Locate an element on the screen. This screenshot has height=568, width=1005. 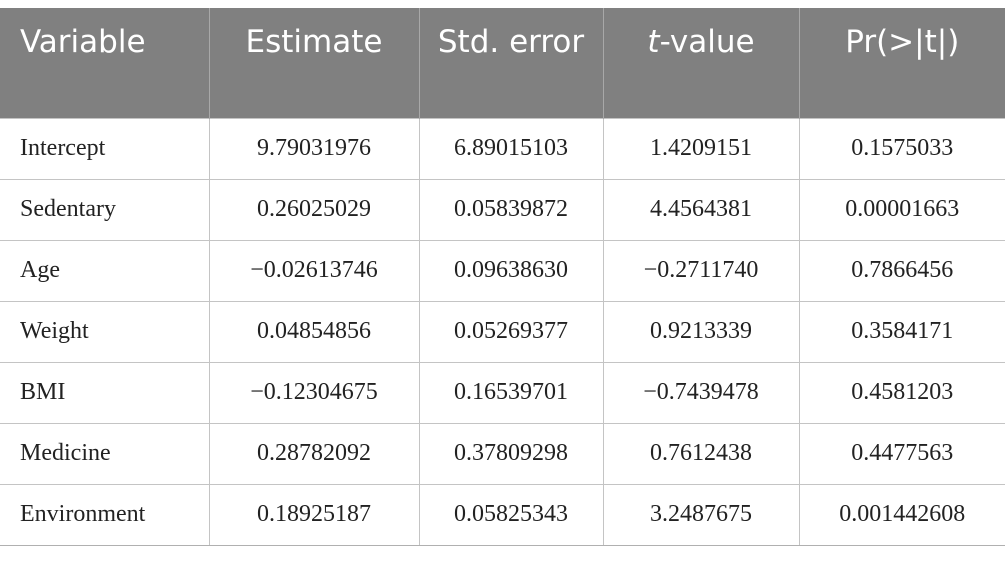
cell-variable: Environment is located at coordinates (105, 514).